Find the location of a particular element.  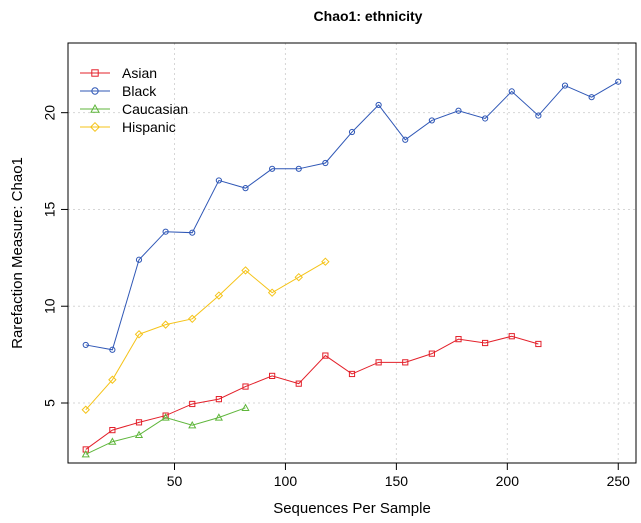

series-line-hispanic is located at coordinates (205, 336).